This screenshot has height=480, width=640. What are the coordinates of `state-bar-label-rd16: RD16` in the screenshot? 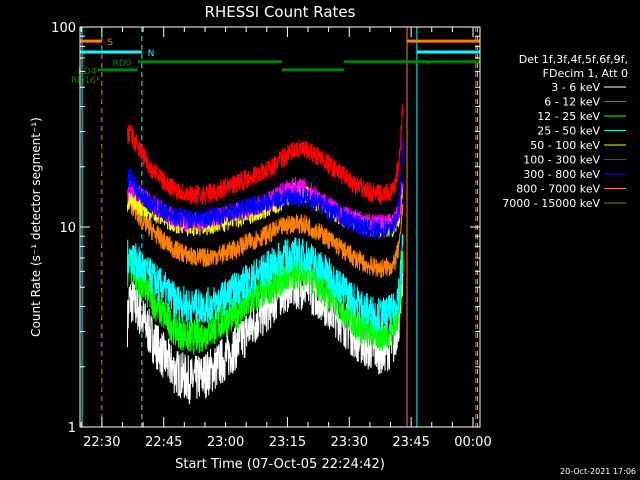 It's located at (83, 81).